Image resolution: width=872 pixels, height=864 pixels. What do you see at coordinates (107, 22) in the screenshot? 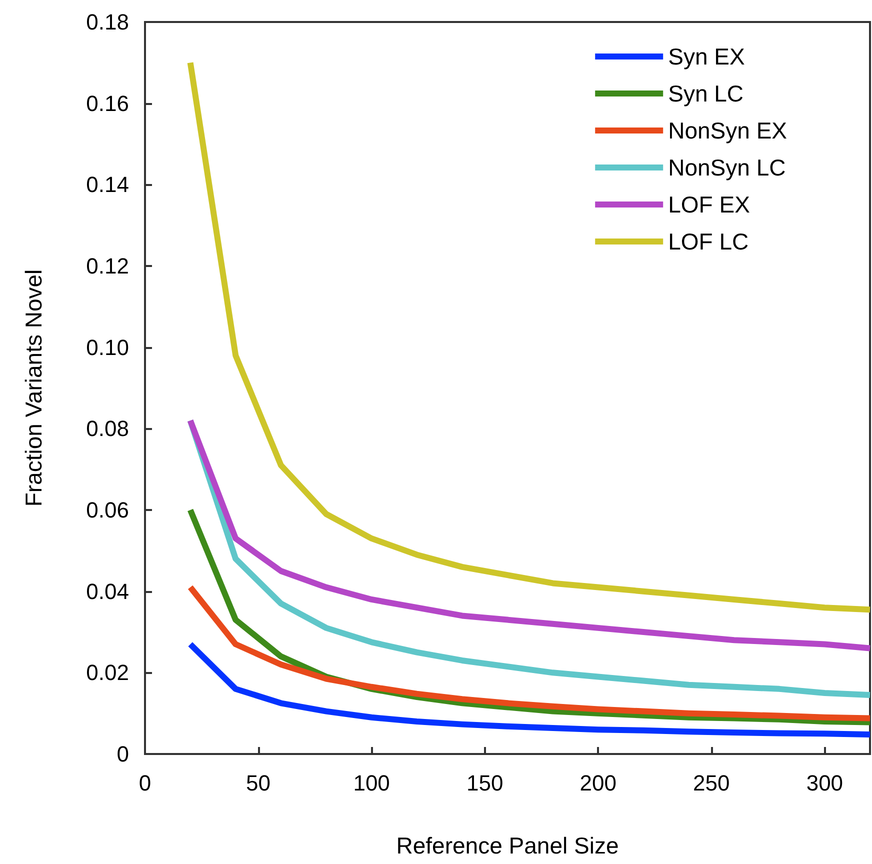
I see `y-tick-label: 0.18` at bounding box center [107, 22].